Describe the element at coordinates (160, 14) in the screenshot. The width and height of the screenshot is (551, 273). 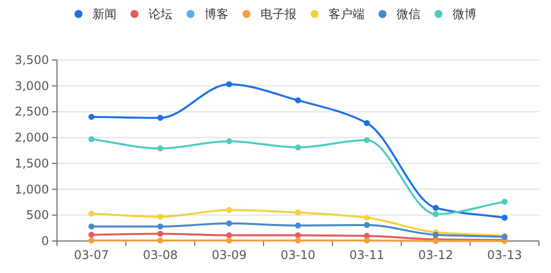
I see `legend-label: 论坛` at that location.